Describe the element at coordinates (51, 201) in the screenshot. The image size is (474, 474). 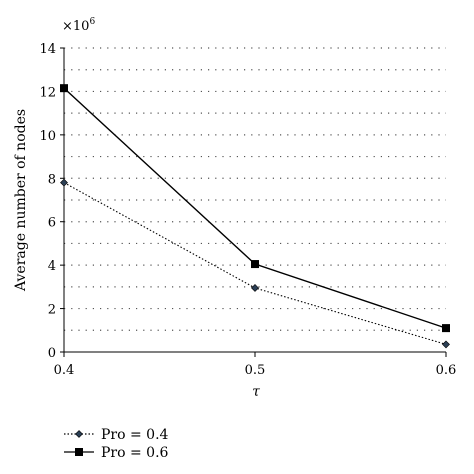
I see `y-tick-labels: 0 2 4 6 8 10 12 14` at that location.